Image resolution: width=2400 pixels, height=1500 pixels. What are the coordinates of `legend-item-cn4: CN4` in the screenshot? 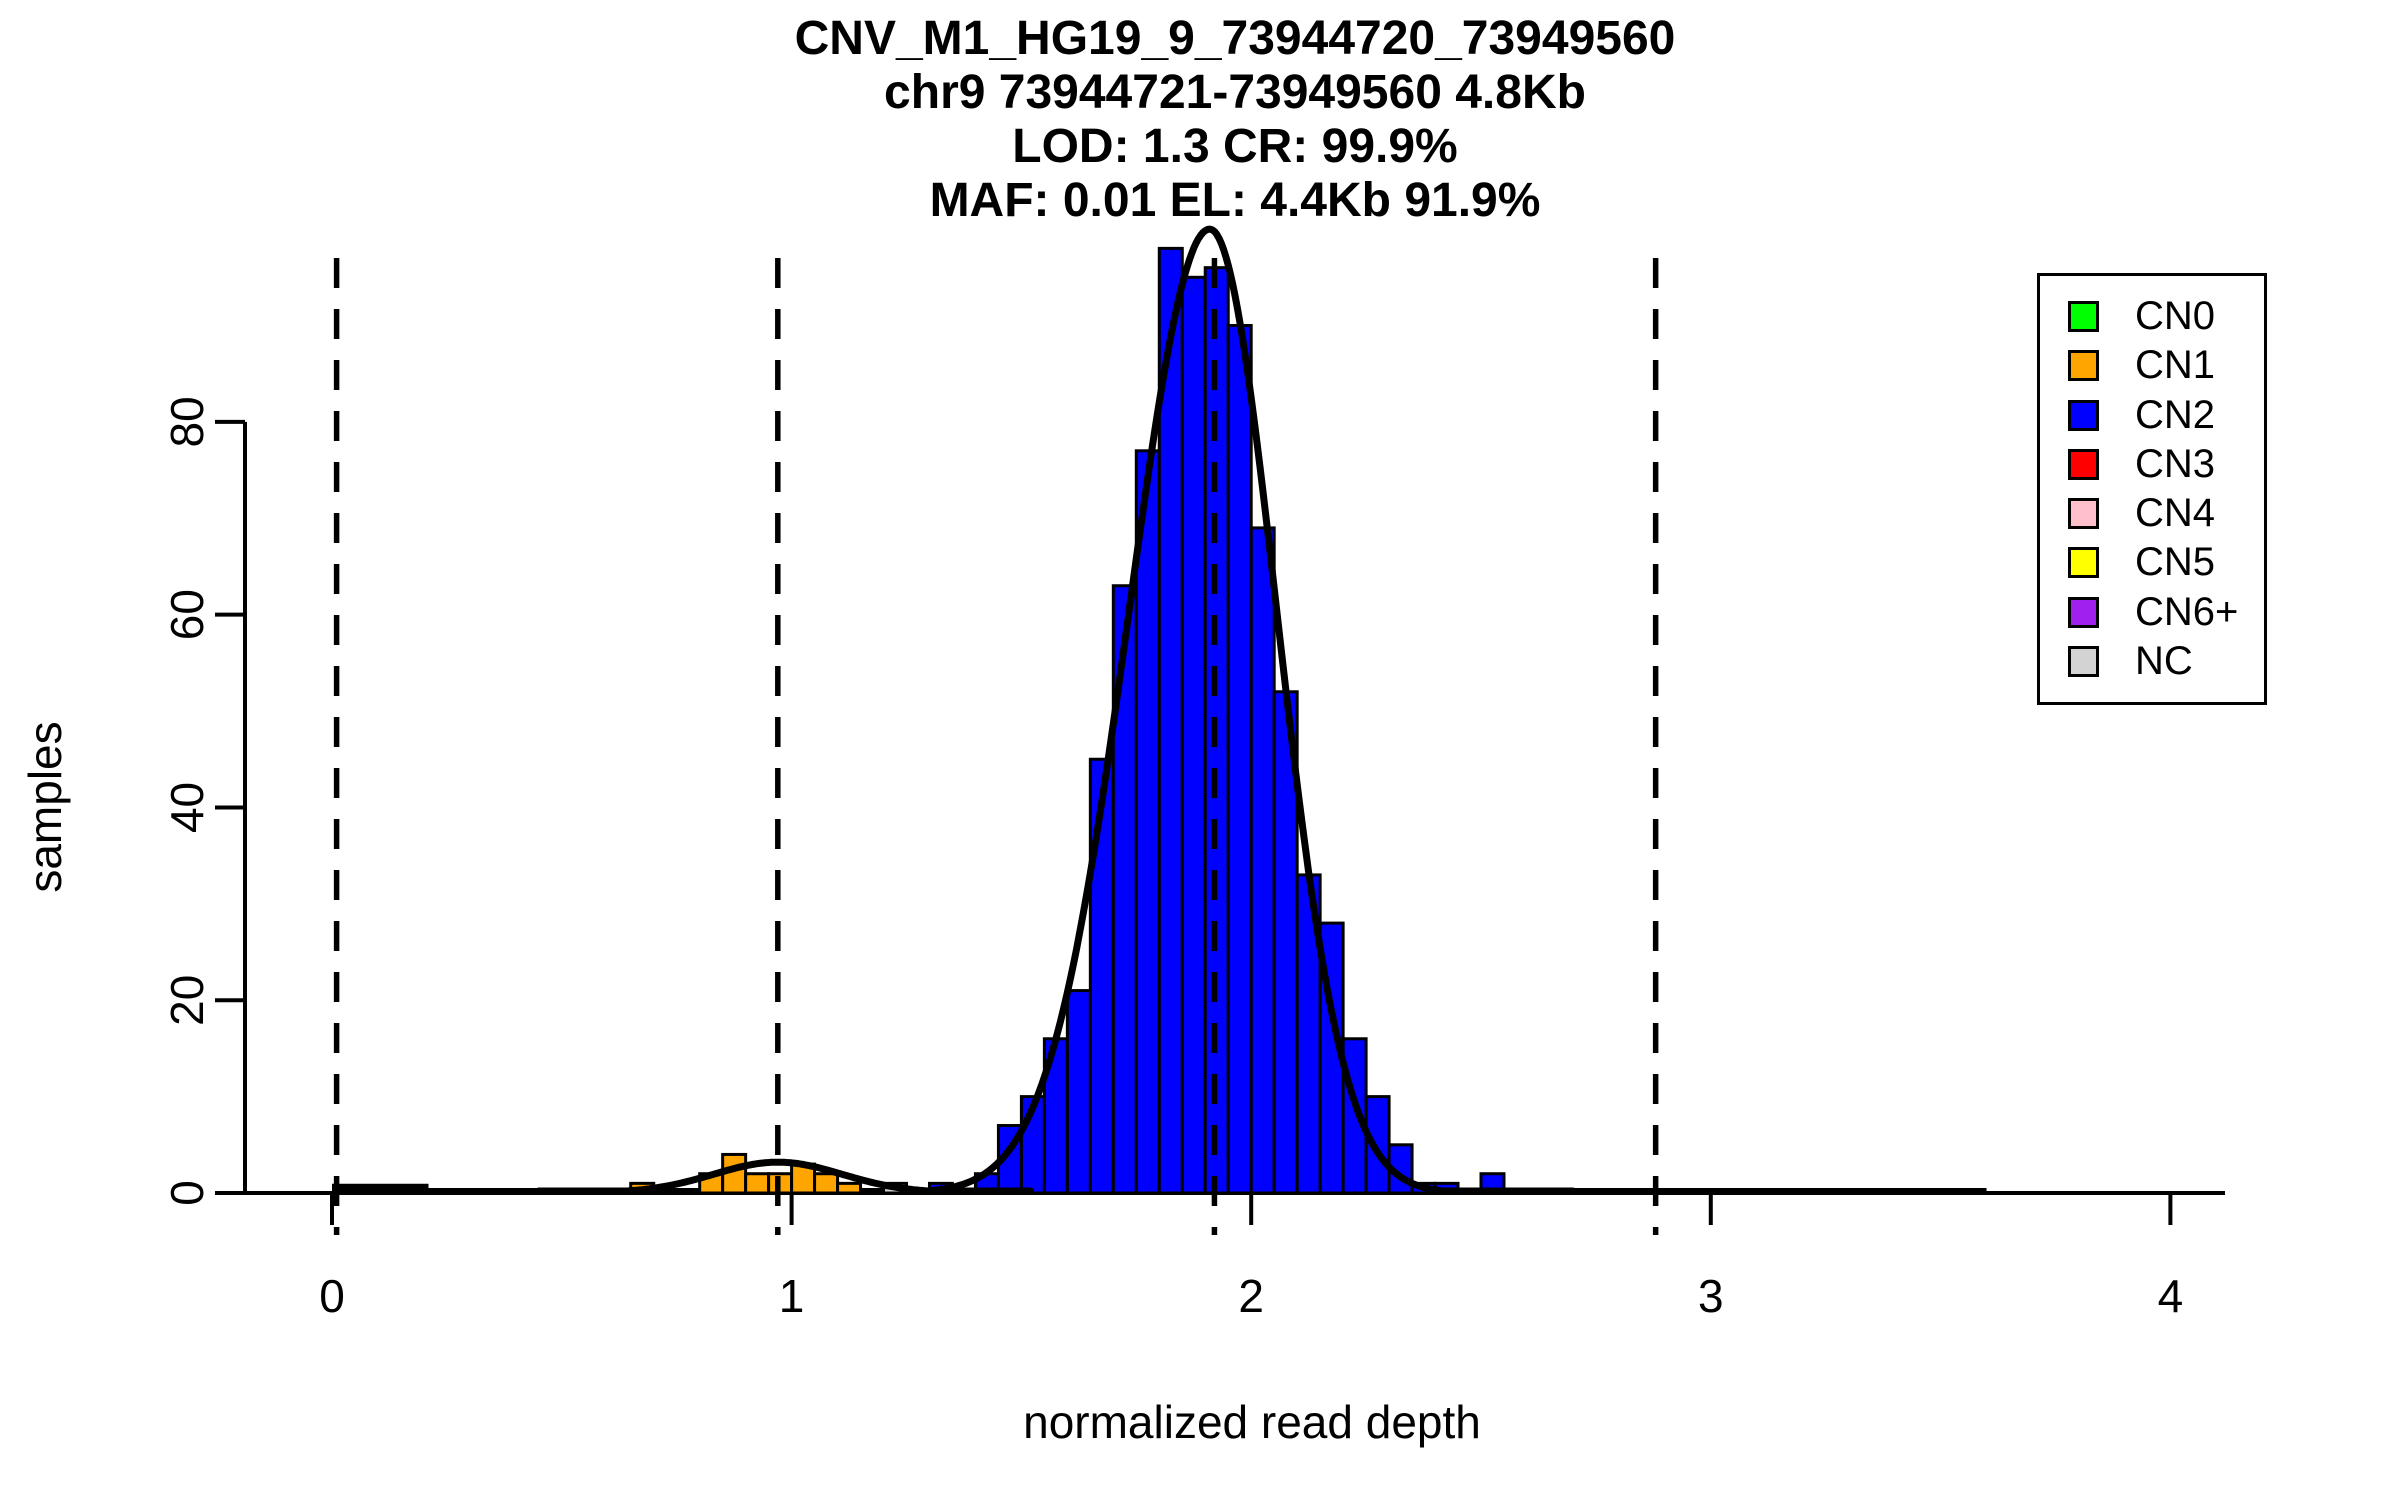 It's located at (2152, 513).